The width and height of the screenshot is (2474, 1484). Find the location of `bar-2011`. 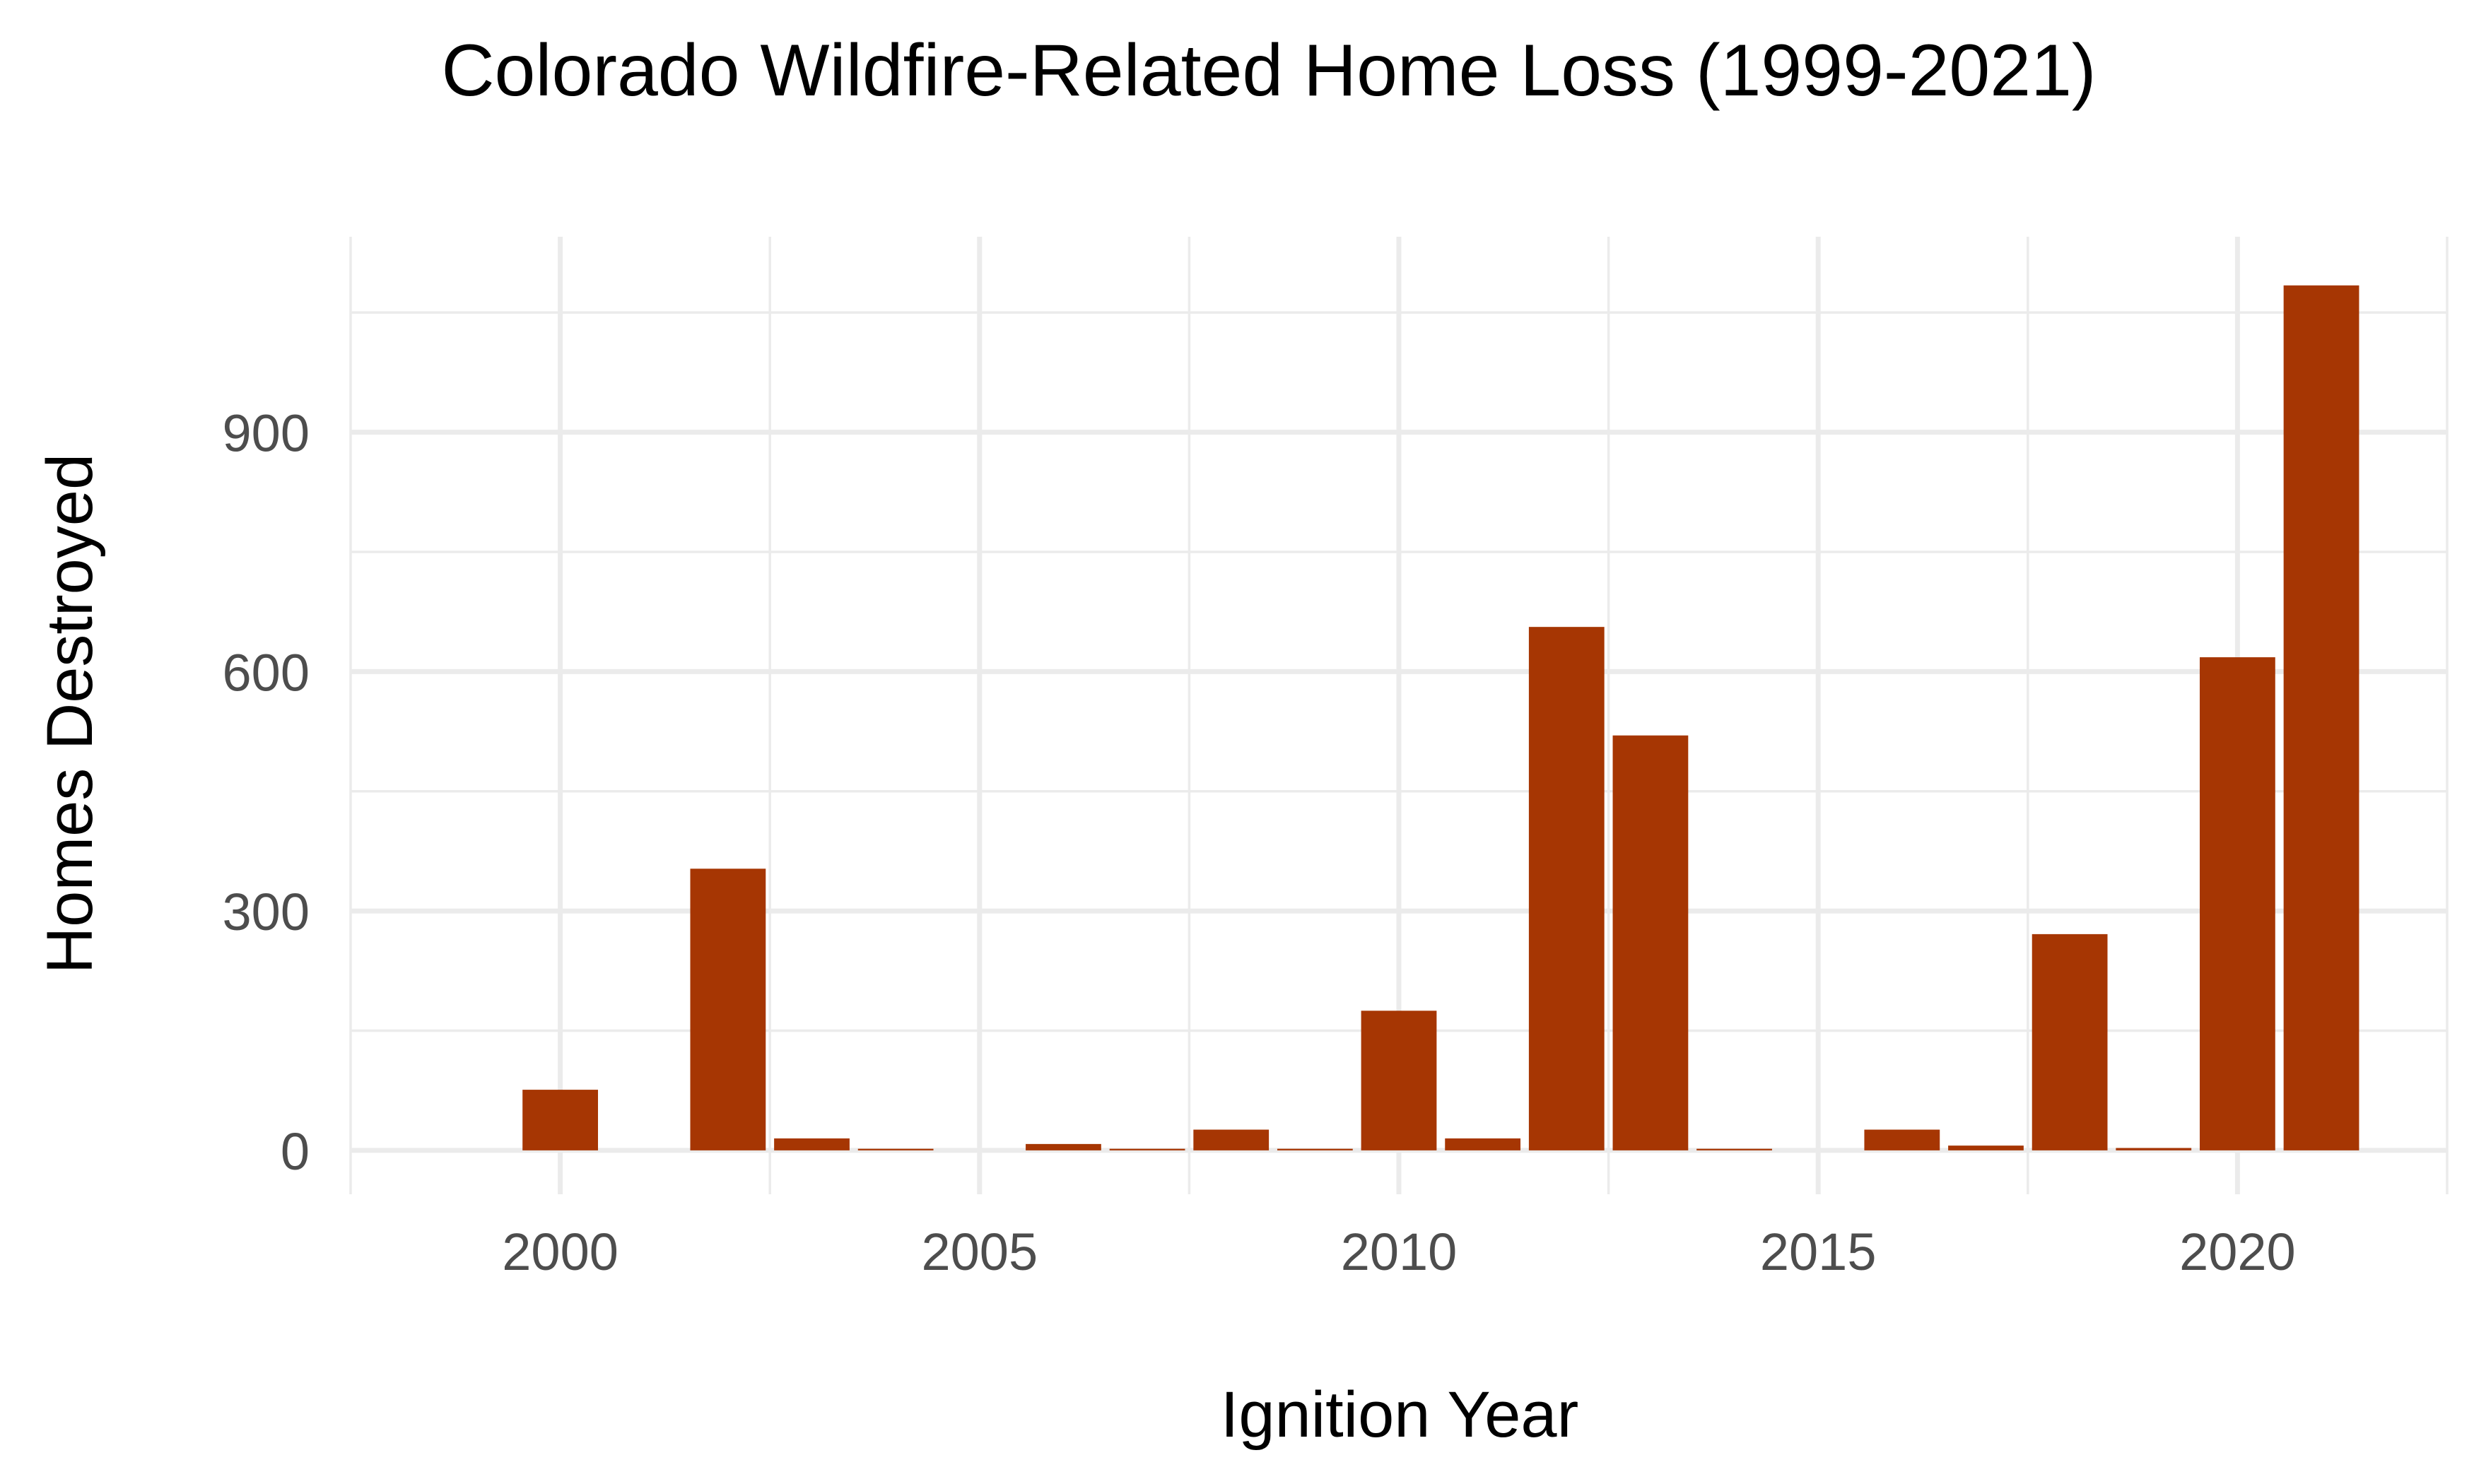

bar-2011 is located at coordinates (1483, 1144).